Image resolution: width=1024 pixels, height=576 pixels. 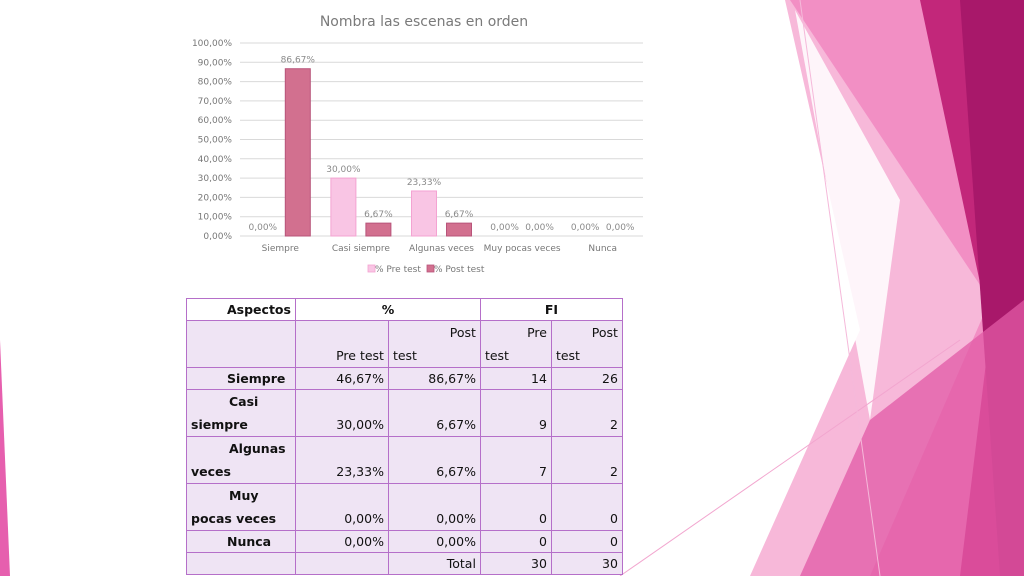 I want to click on legend-label: % Pre test, so click(x=398, y=270).